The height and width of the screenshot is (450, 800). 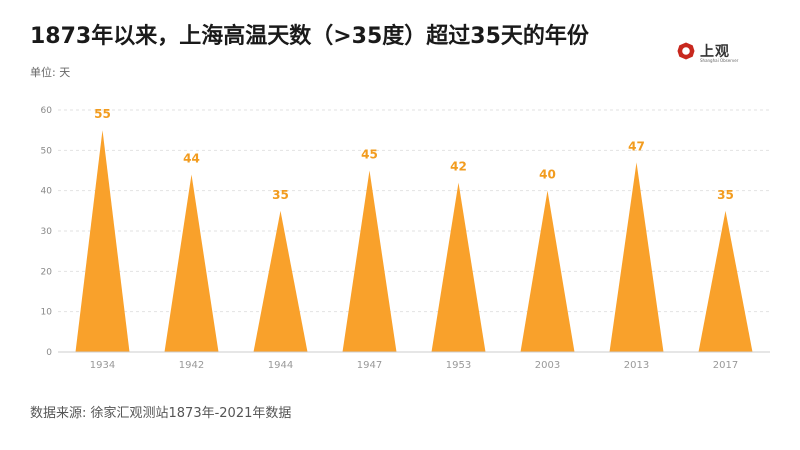 I want to click on data-label: 47, so click(x=636, y=146).